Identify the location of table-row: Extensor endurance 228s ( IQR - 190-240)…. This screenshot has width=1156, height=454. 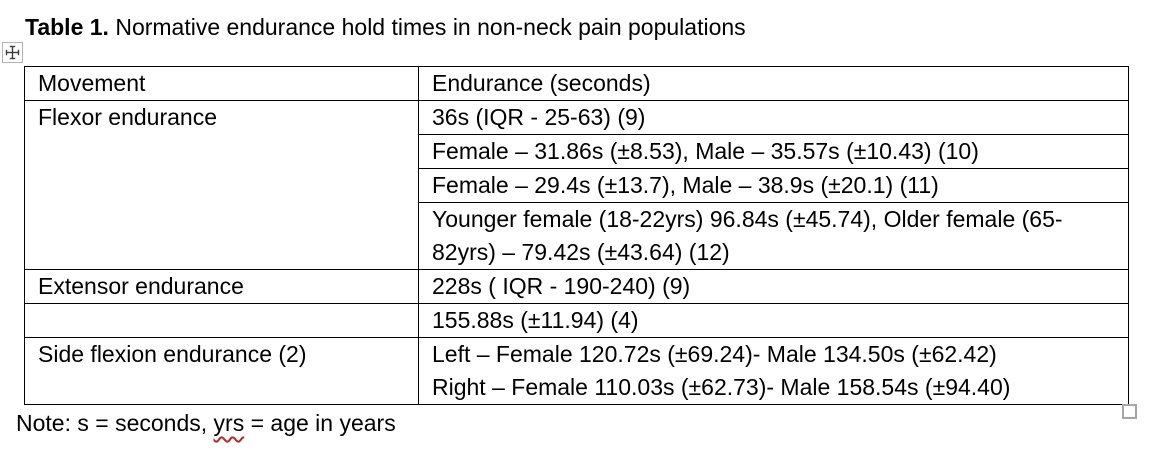
(576, 286).